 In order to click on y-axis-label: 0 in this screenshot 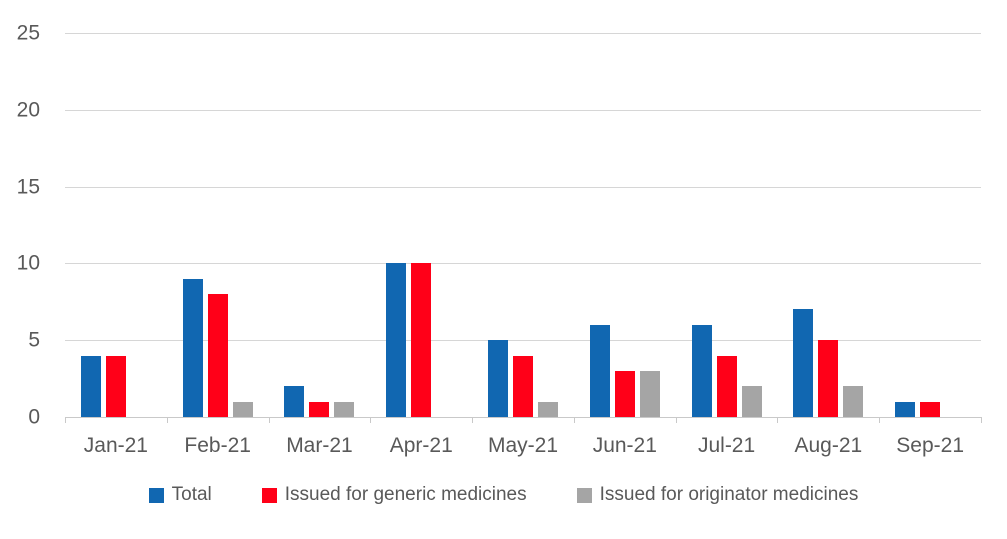, I will do `click(34, 417)`.